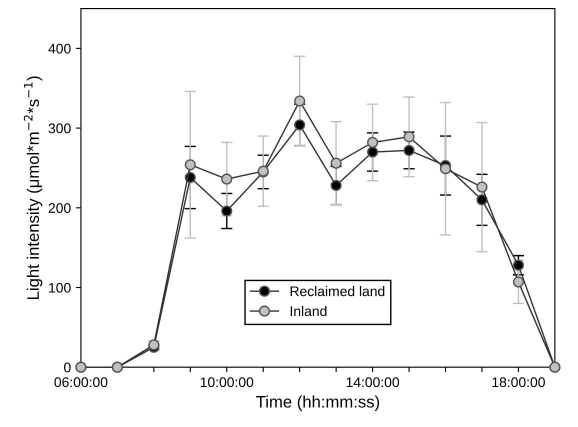  I want to click on y-tick-label: 100, so click(60, 287).